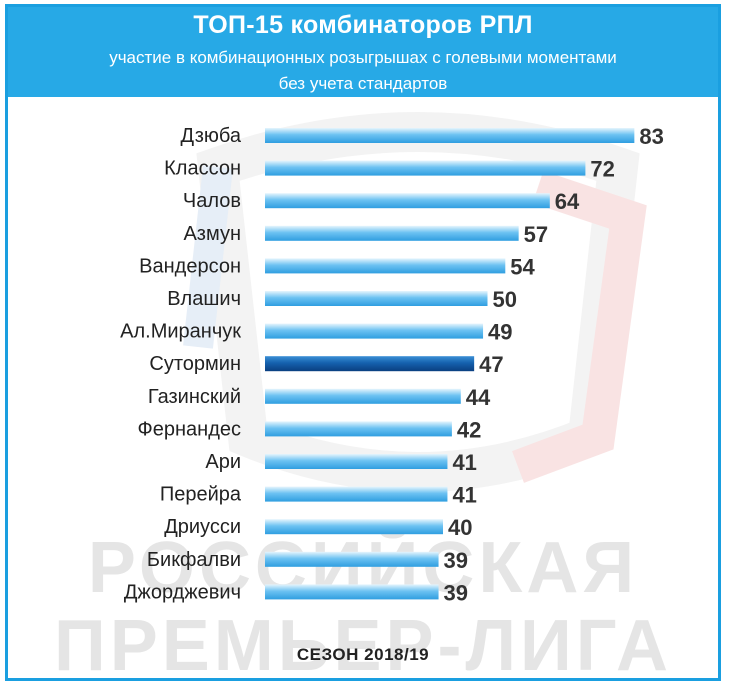  I want to click on category-label: Дзюба, so click(211, 136).